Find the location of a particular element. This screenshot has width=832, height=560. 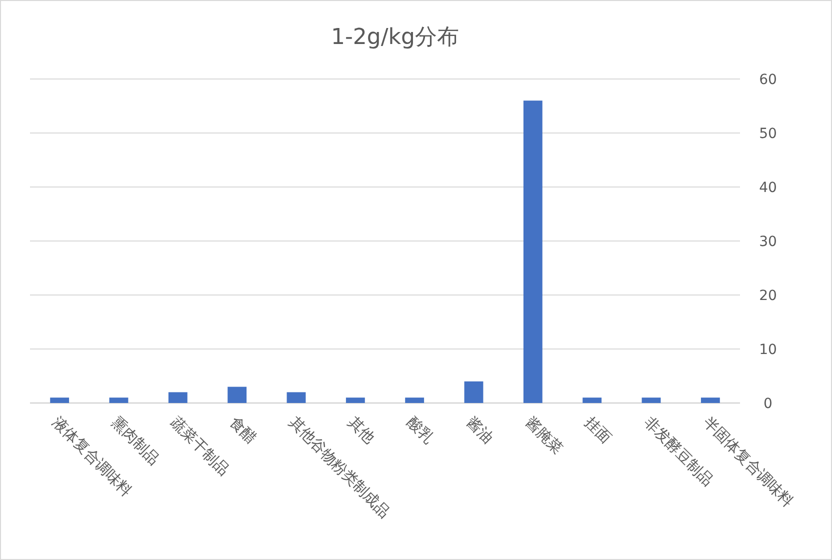

y-tick-label: 60 is located at coordinates (768, 80).